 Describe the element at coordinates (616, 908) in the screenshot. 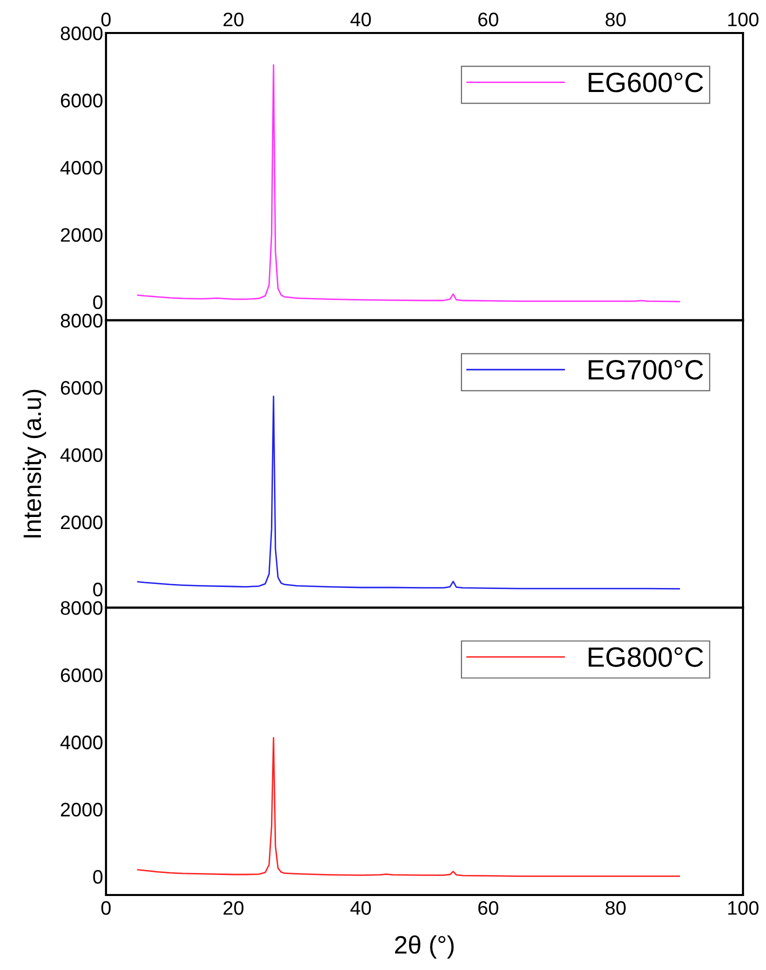

I see `x-tick-label: 80` at that location.